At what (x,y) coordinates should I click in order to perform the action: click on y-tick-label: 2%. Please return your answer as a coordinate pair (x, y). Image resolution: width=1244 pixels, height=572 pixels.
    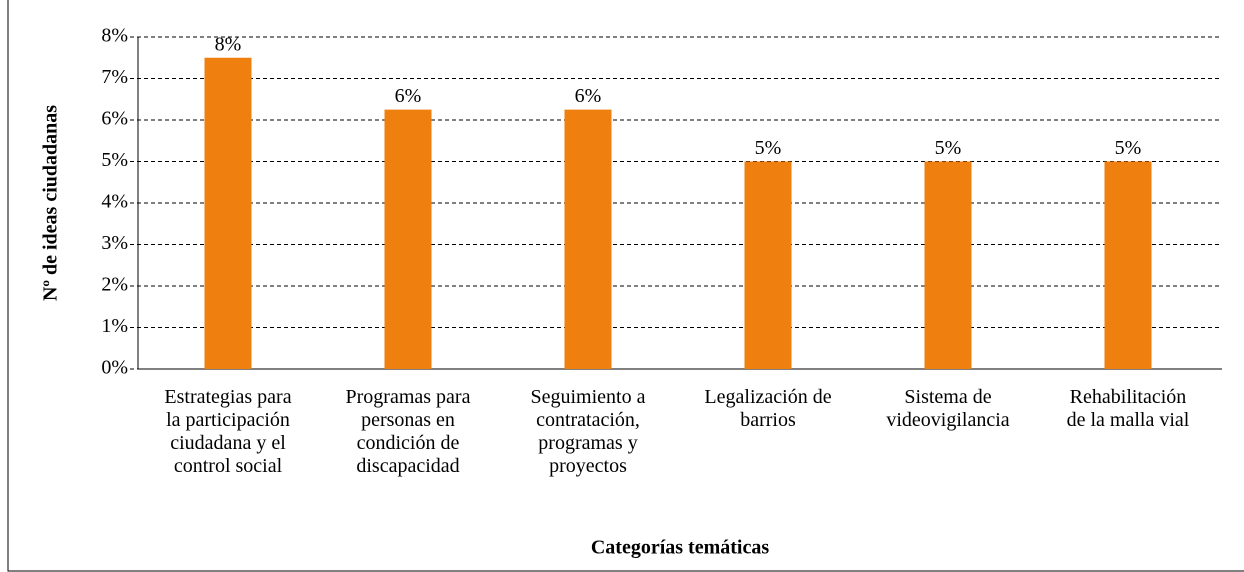
    Looking at the image, I should click on (114, 285).